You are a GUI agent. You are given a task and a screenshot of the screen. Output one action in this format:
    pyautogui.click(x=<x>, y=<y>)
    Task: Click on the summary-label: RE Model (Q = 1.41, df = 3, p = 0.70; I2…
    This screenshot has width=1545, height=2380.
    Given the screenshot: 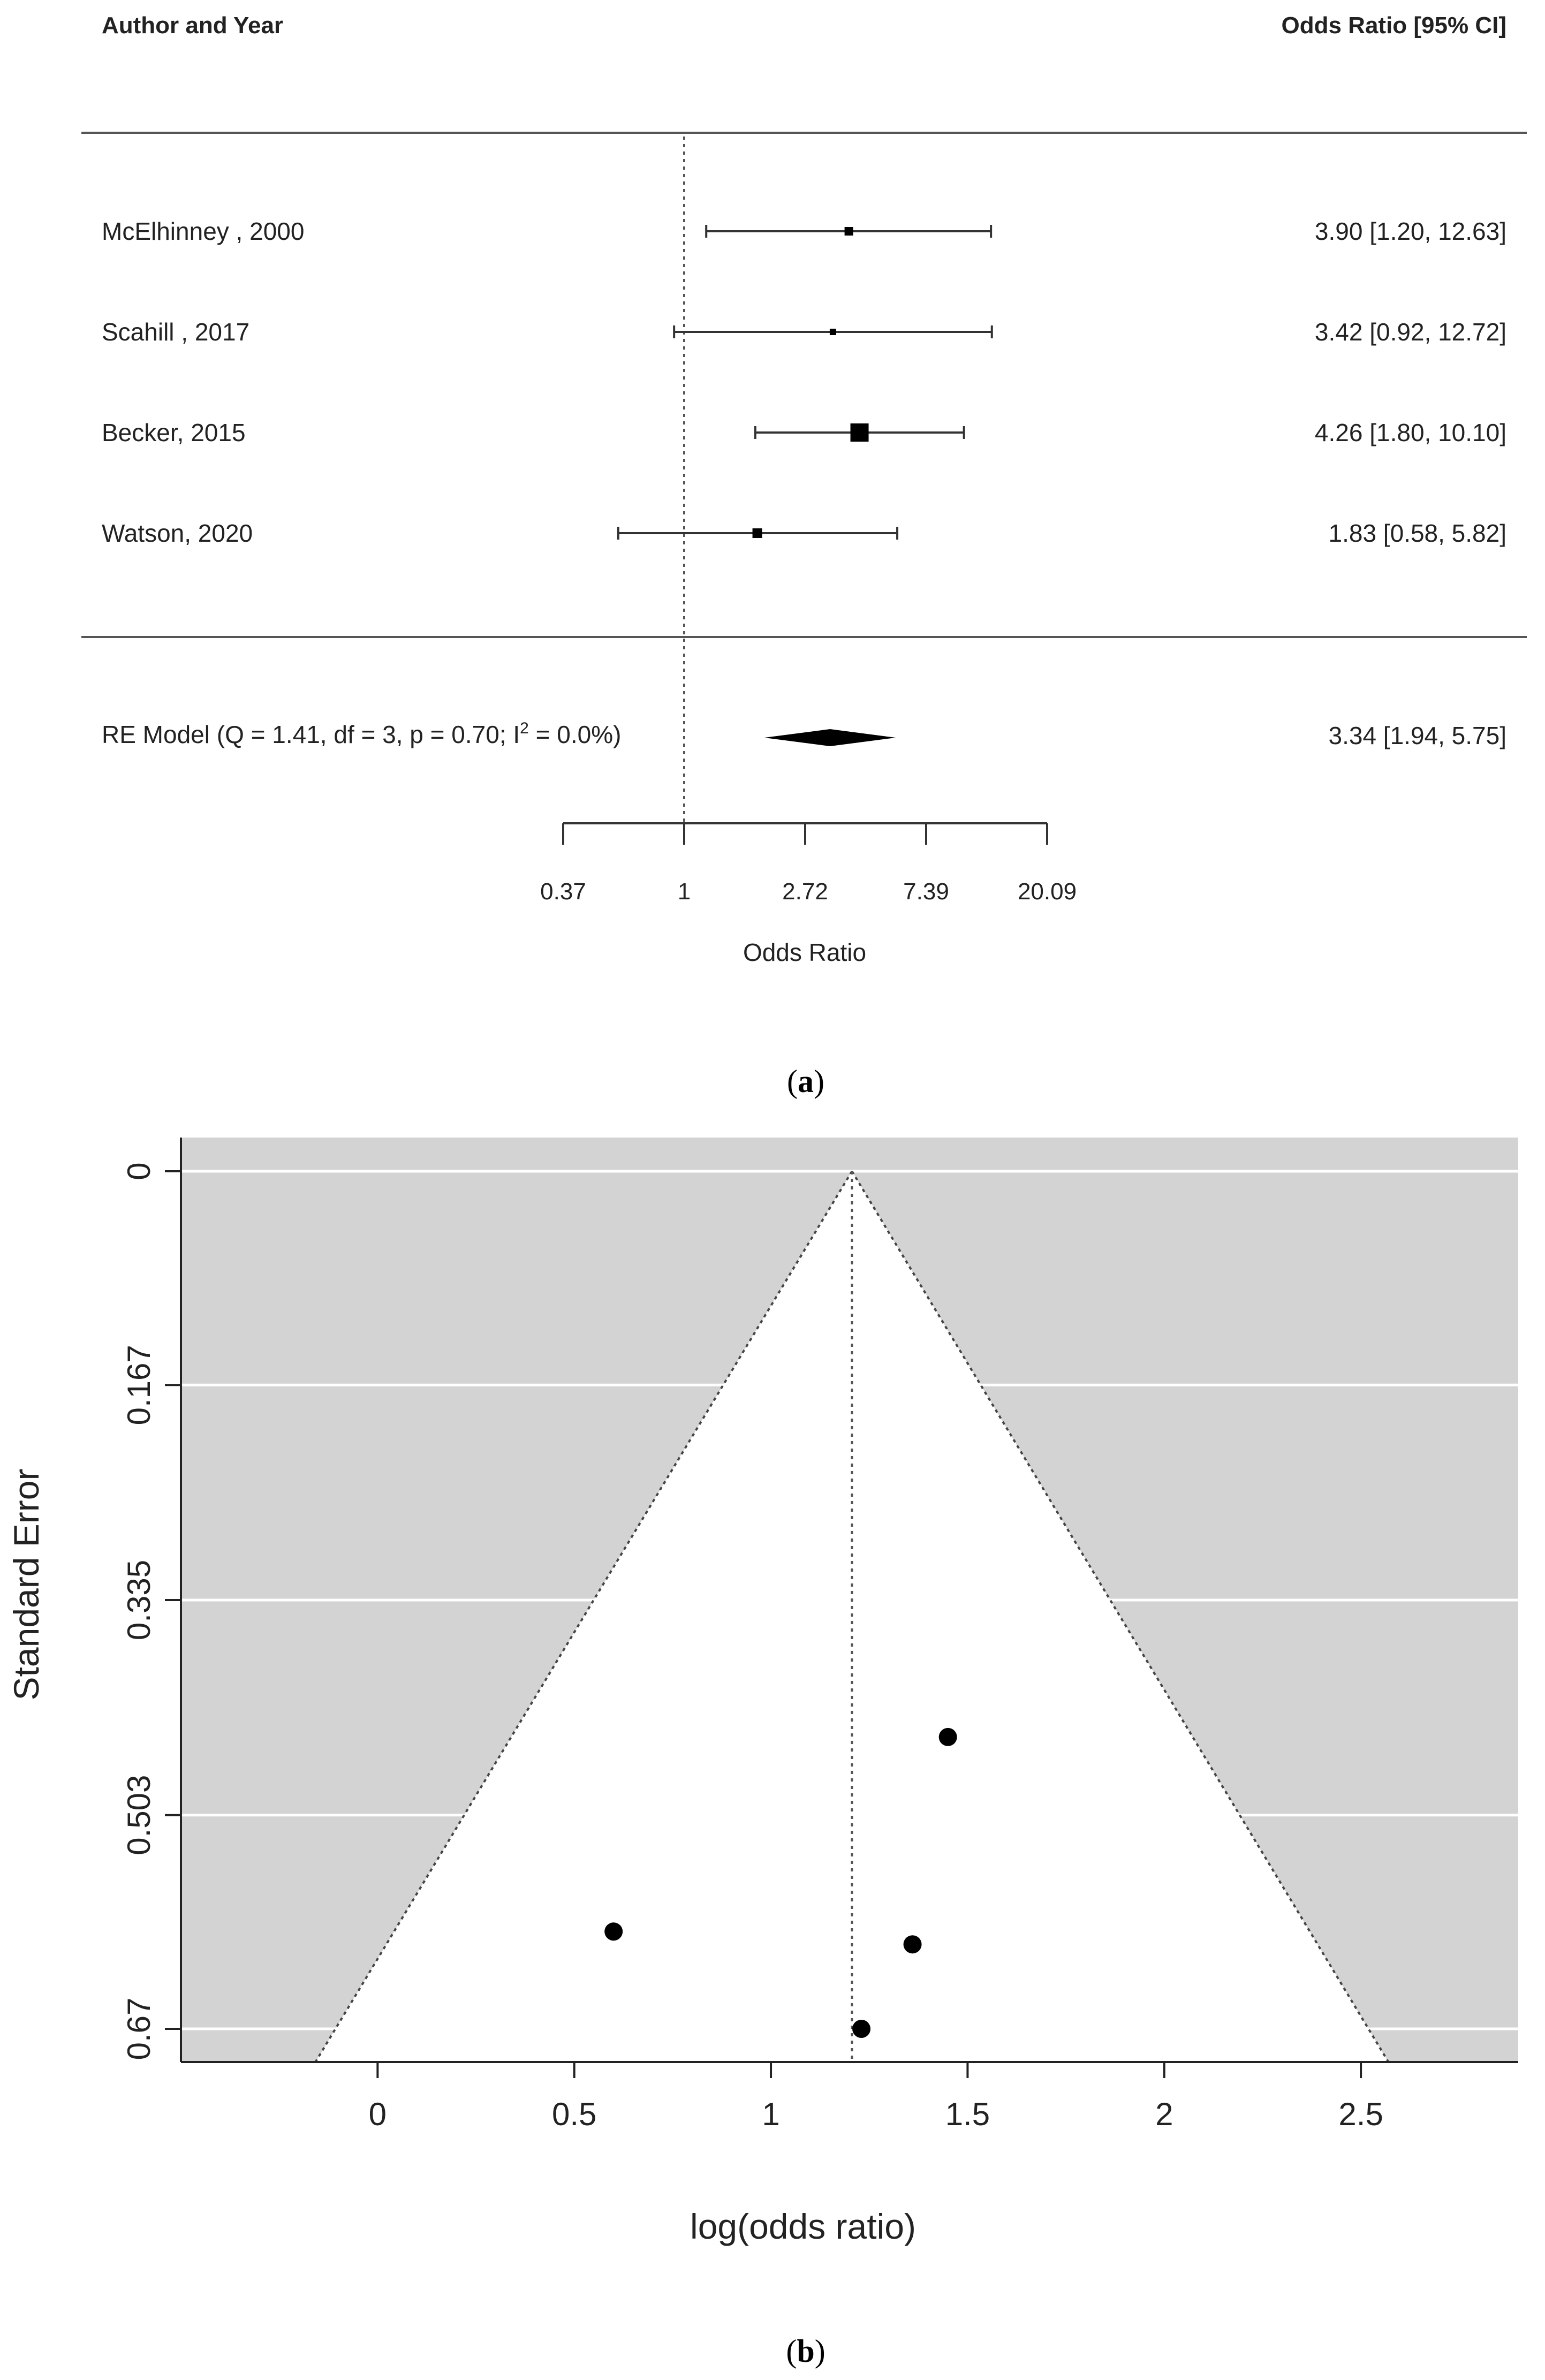 What is the action you would take?
    pyautogui.click(x=361, y=733)
    